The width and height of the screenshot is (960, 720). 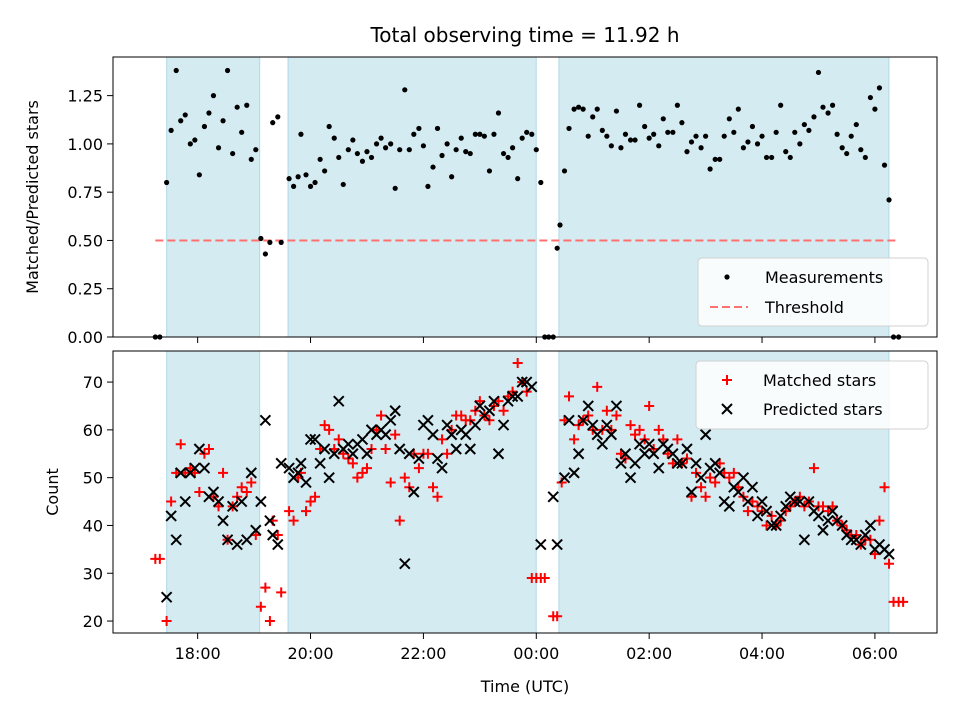 I want to click on legend-measurements-label: Measurements, so click(x=824, y=277).